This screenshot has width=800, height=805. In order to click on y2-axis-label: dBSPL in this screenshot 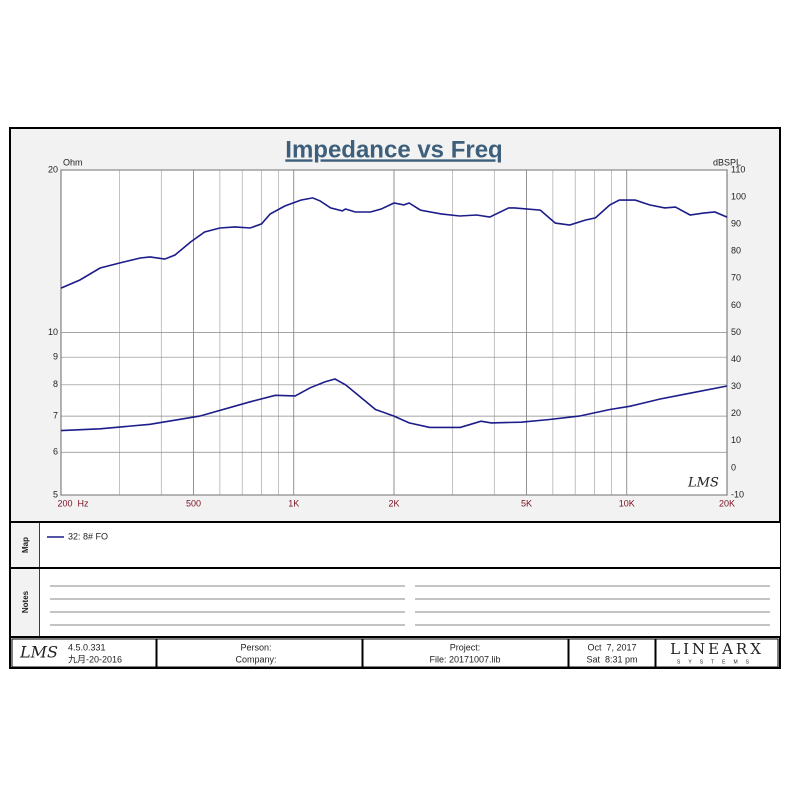, I will do `click(727, 162)`.